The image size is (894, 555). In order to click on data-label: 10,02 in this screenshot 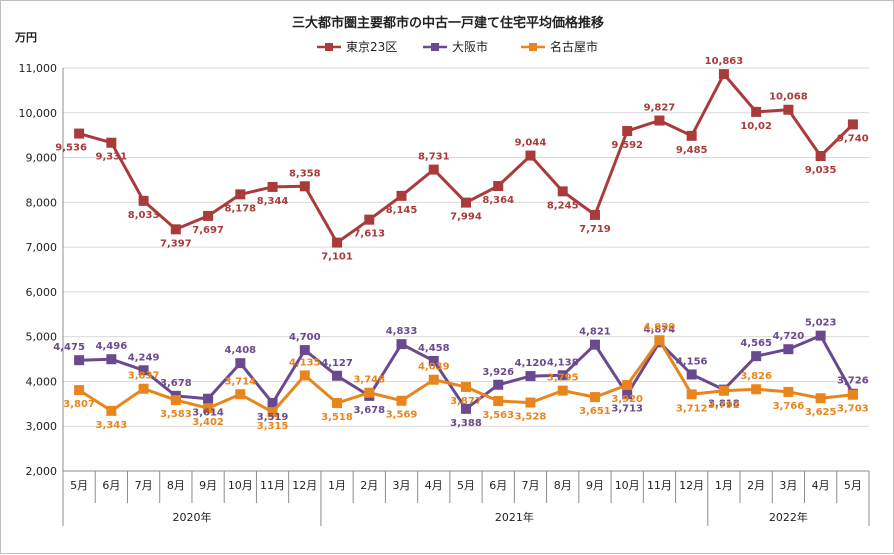, I will do `click(756, 126)`.